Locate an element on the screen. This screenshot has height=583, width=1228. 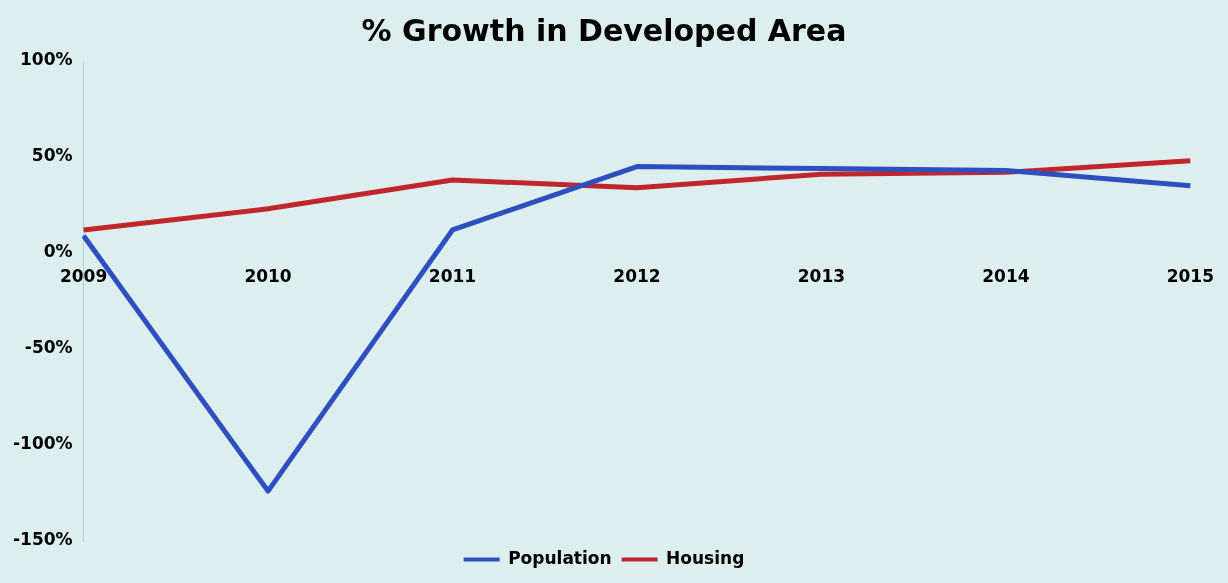
chart-title: % Growth in Developed Area is located at coordinates (604, 30).